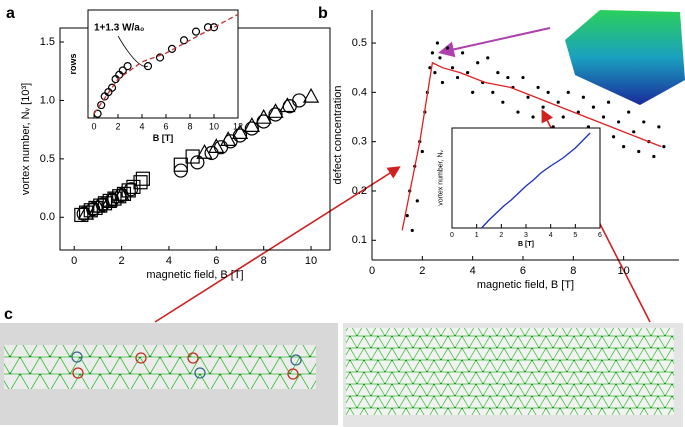 The width and height of the screenshot is (685, 427). What do you see at coordinates (359, 43) in the screenshot?
I see `y-tick-label: 0.5` at bounding box center [359, 43].